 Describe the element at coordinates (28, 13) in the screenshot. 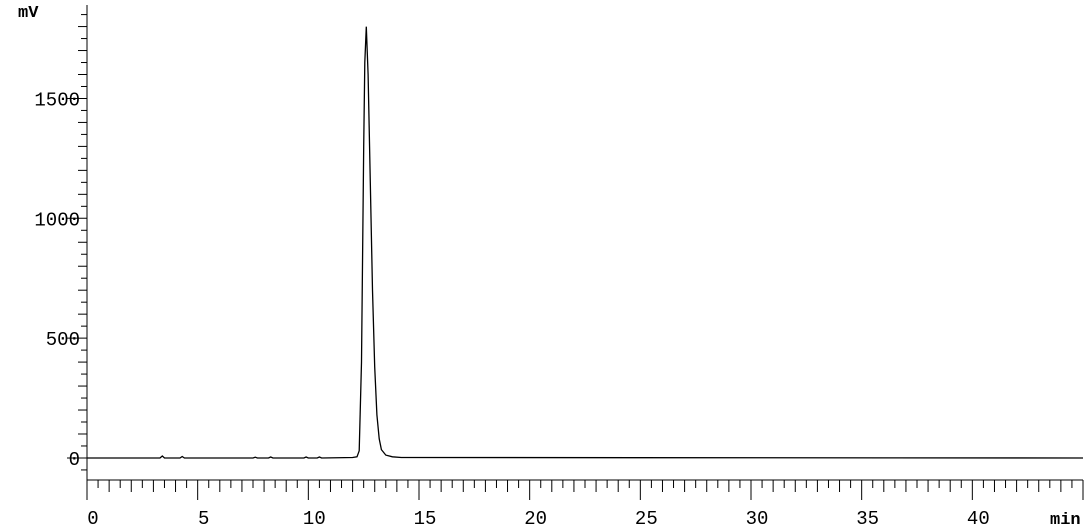

I see `y-axis-unit-label: mV` at that location.